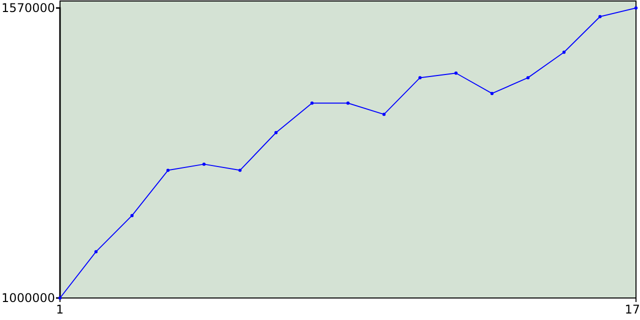  What do you see at coordinates (28, 7) in the screenshot?
I see `y-tick-label: 1570000` at bounding box center [28, 7].